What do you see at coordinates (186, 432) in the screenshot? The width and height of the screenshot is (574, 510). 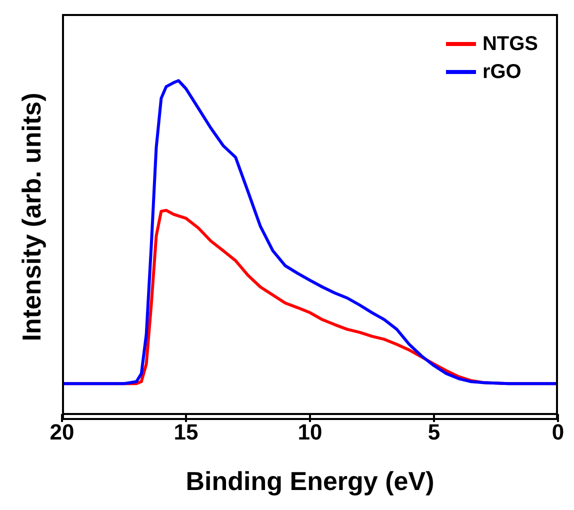 I see `x-tick-label: 15` at bounding box center [186, 432].